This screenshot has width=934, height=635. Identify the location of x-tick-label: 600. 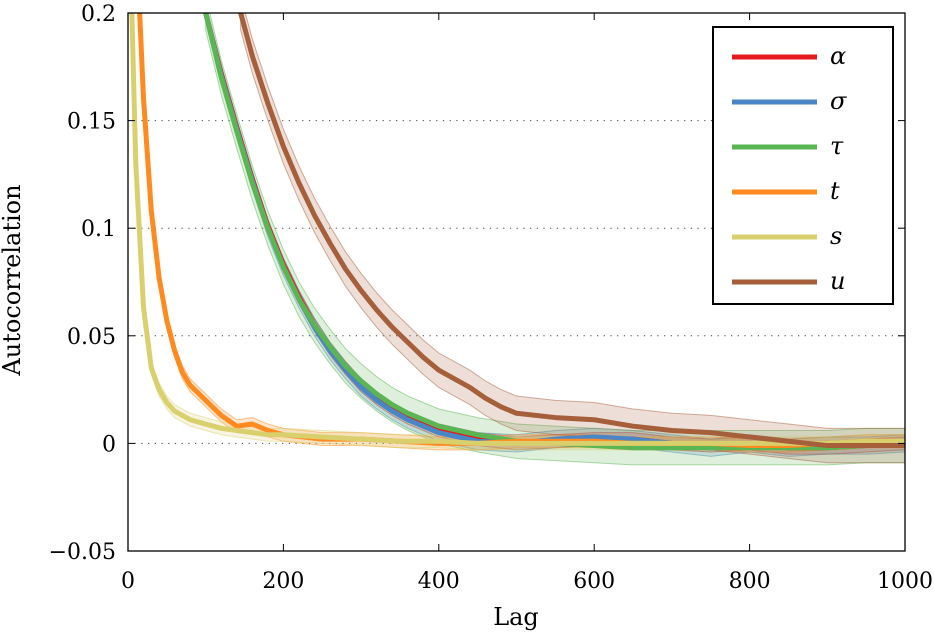
(594, 581).